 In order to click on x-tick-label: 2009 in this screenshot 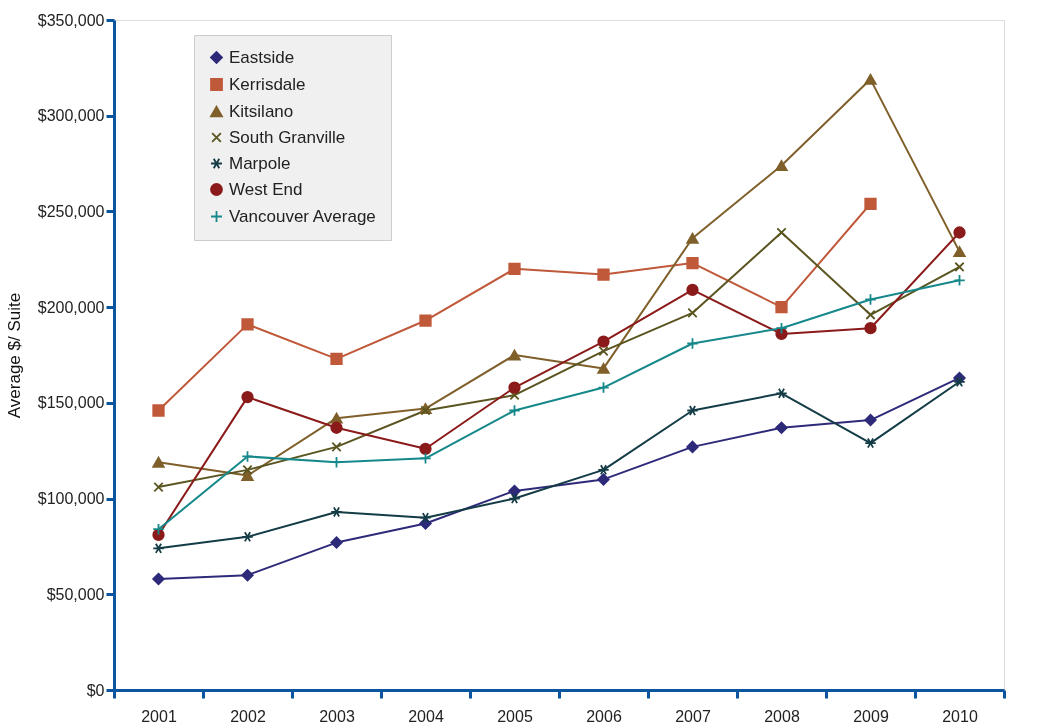, I will do `click(871, 716)`.